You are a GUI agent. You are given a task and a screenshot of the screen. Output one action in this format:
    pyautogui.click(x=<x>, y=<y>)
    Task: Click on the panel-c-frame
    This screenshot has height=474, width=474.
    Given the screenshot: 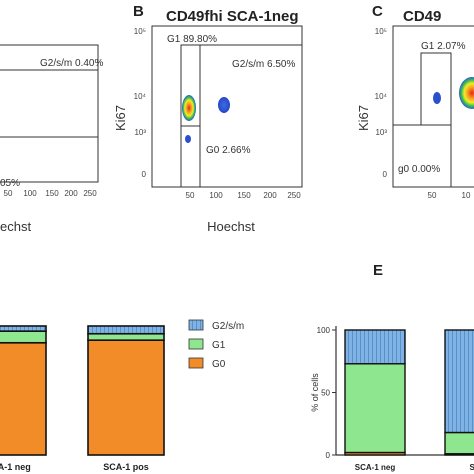 What is the action you would take?
    pyautogui.click(x=433, y=106)
    